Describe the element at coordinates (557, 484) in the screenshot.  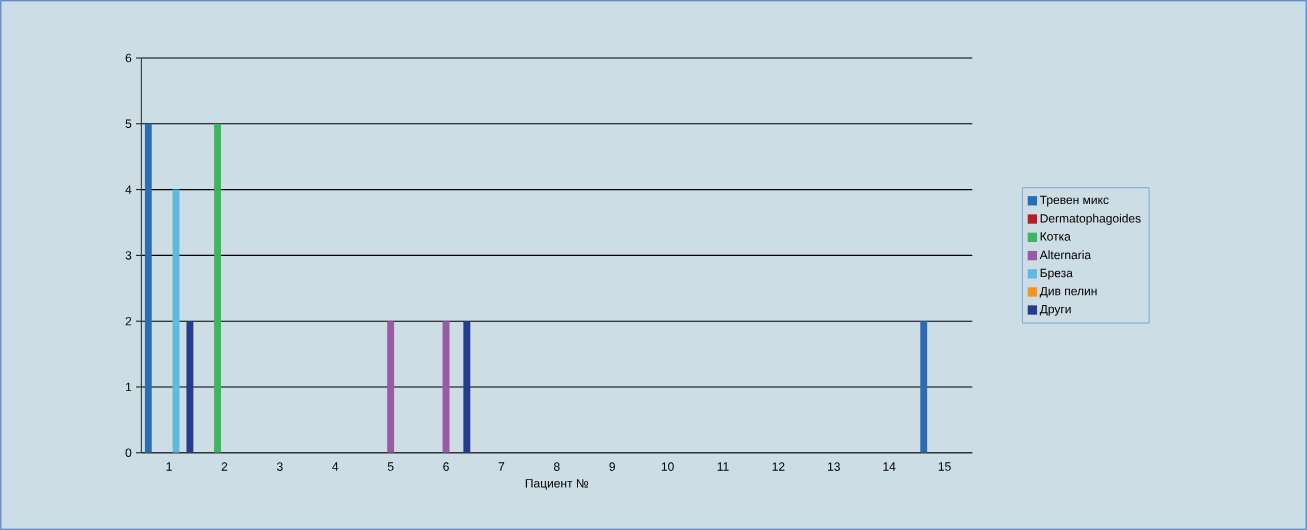
I see `x-axis-title: Пациент №` at that location.